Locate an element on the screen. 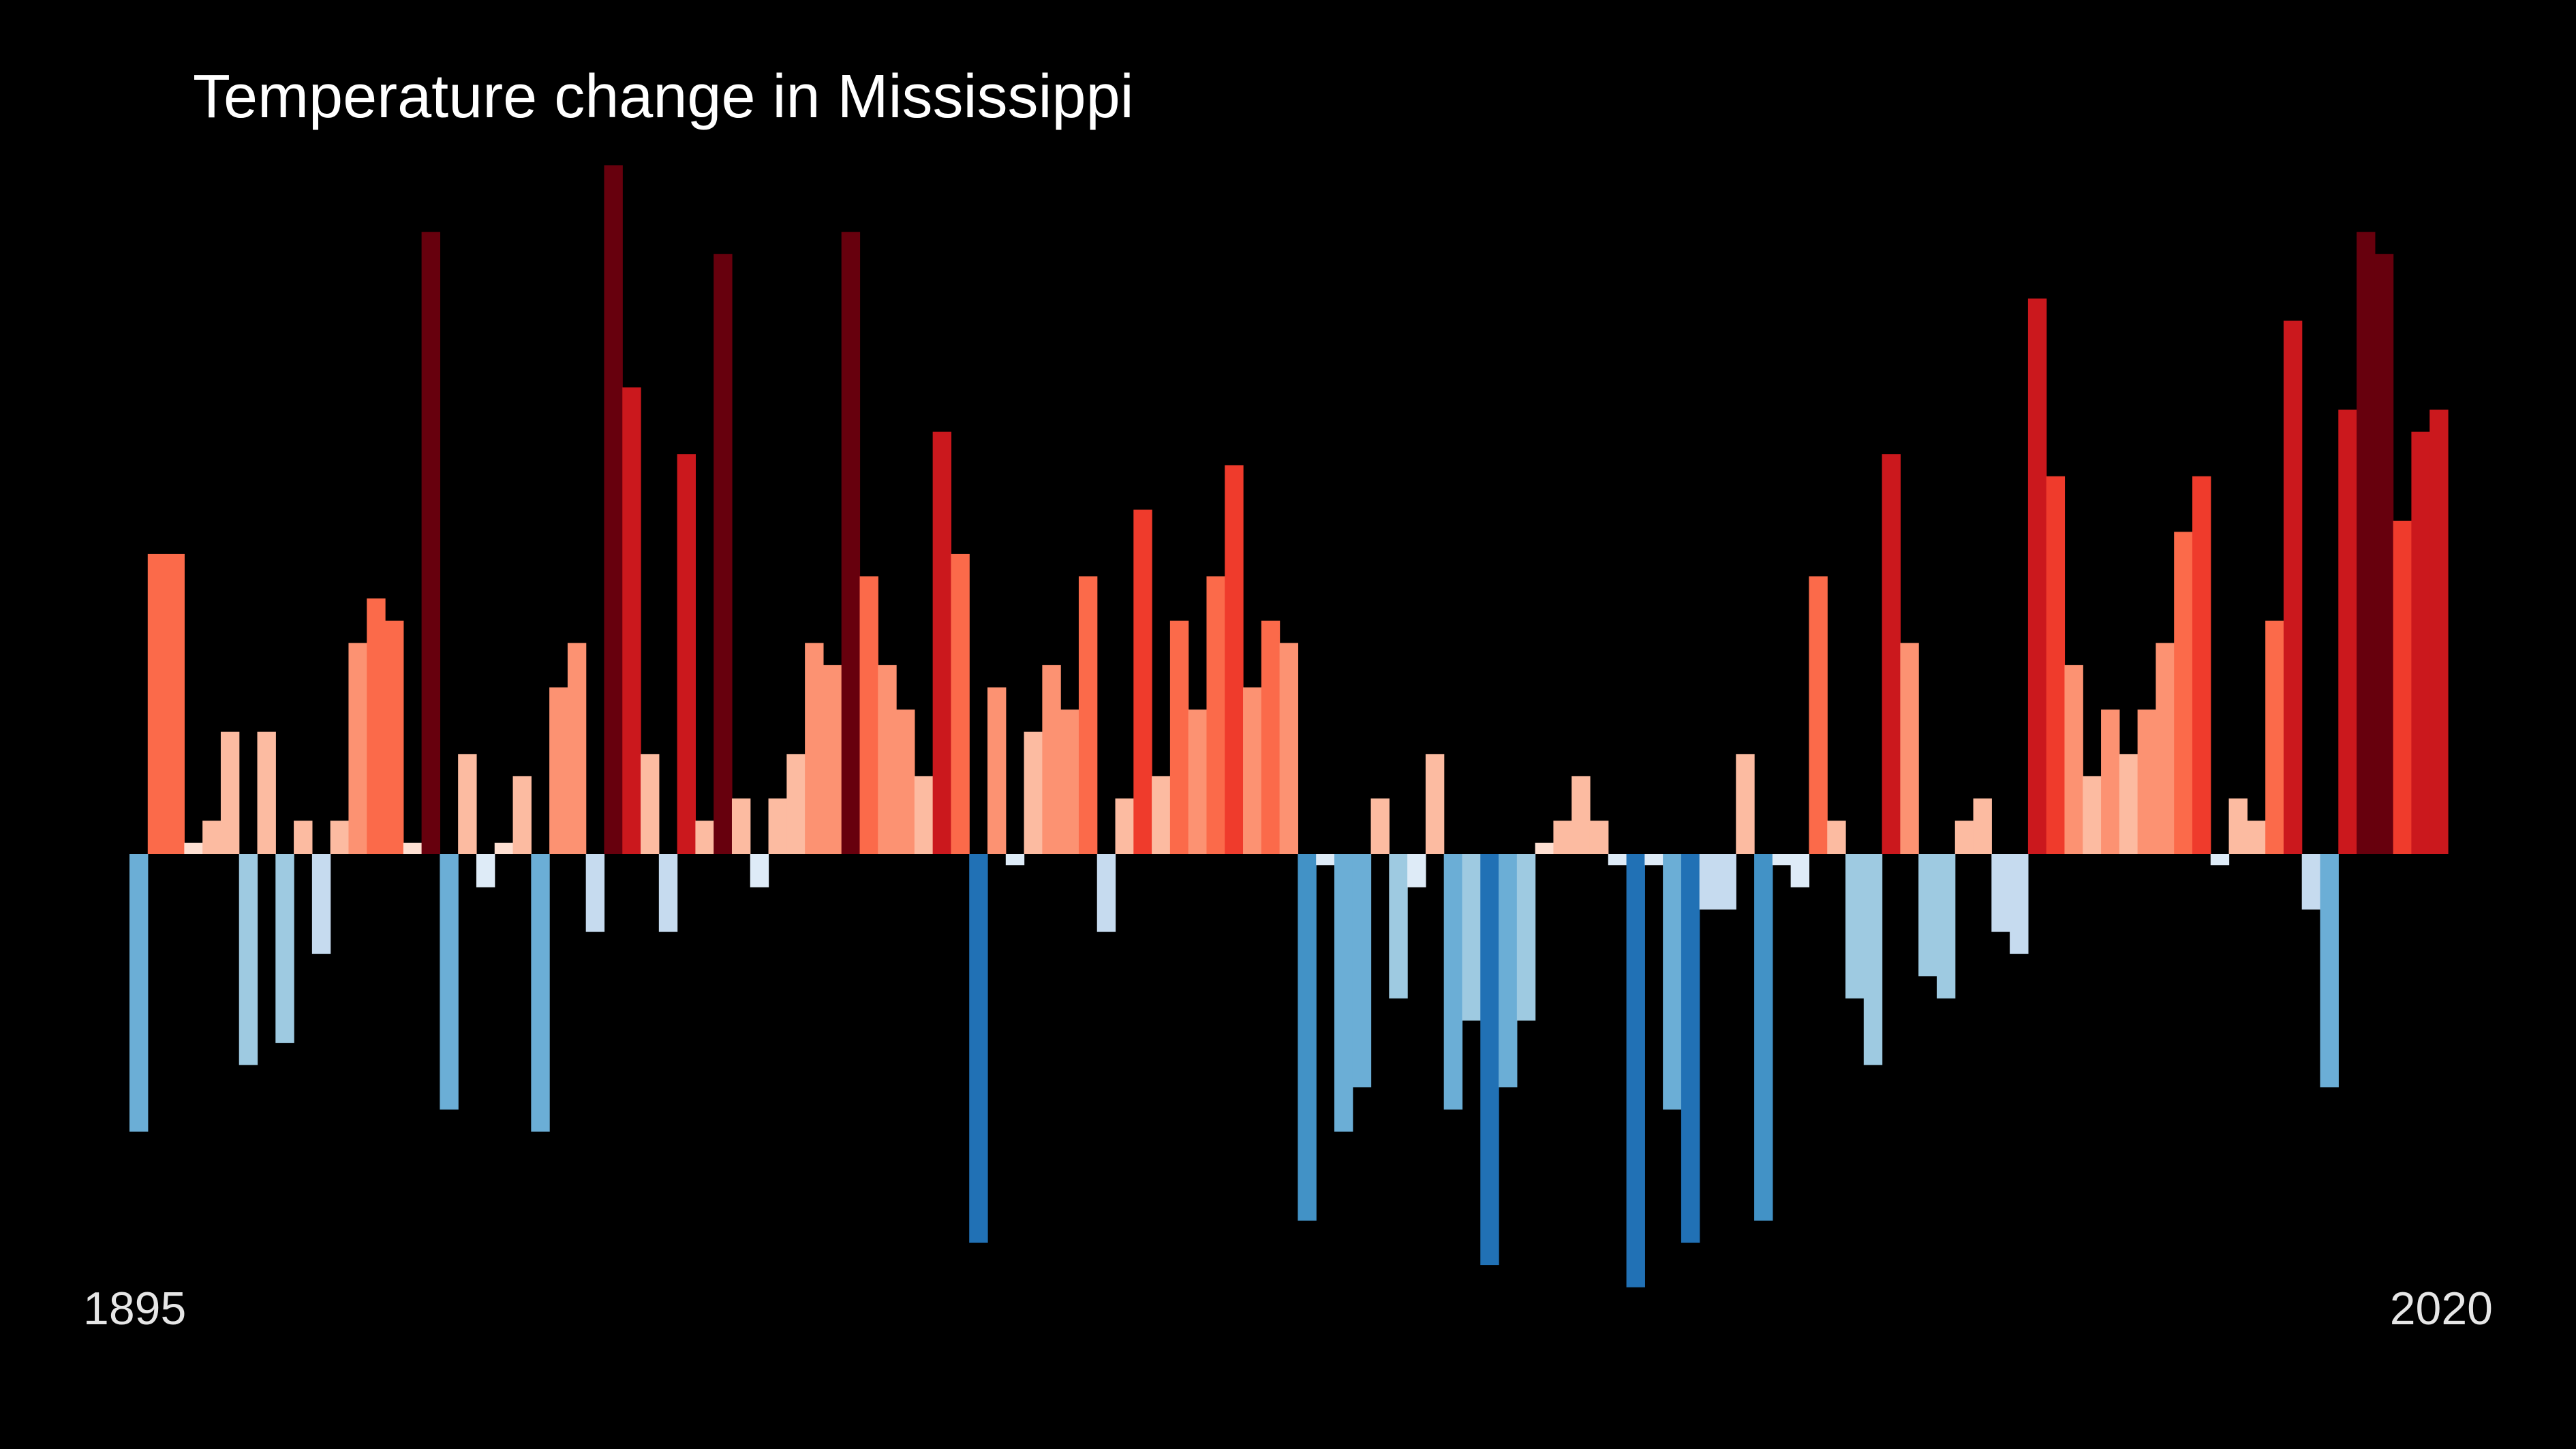  bar-1952 is located at coordinates (1179, 737).